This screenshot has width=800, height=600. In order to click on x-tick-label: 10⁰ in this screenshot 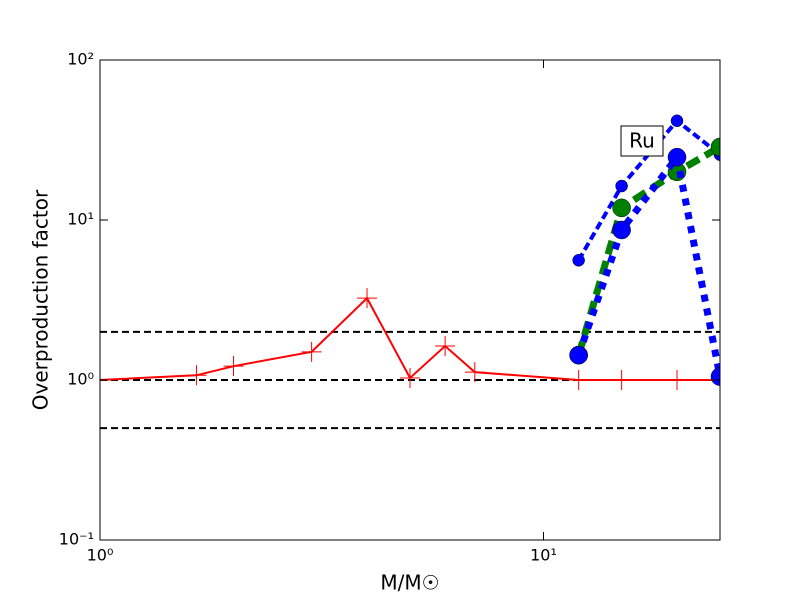, I will do `click(100, 555)`.